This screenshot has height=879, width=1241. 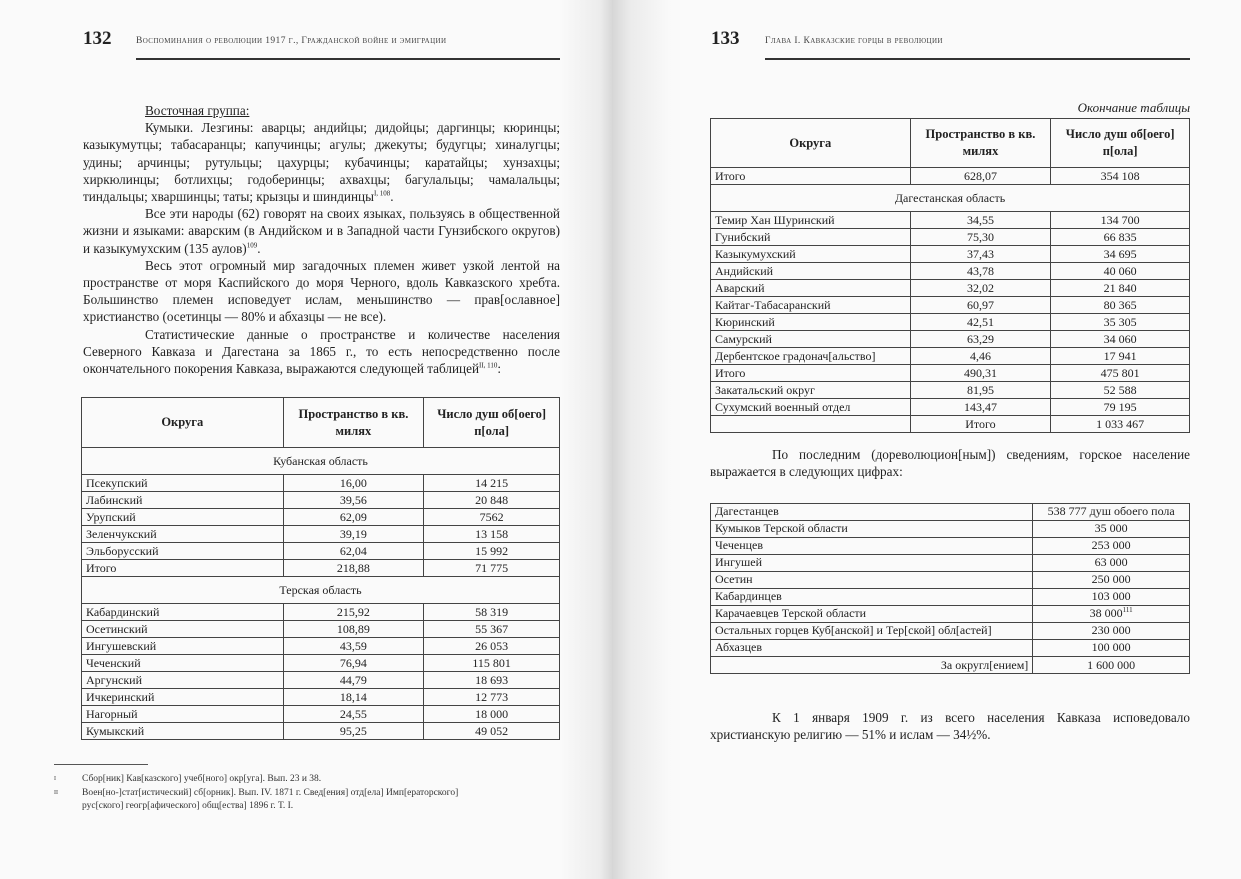 What do you see at coordinates (182, 517) in the screenshot?
I see `district-cell: Урупский` at bounding box center [182, 517].